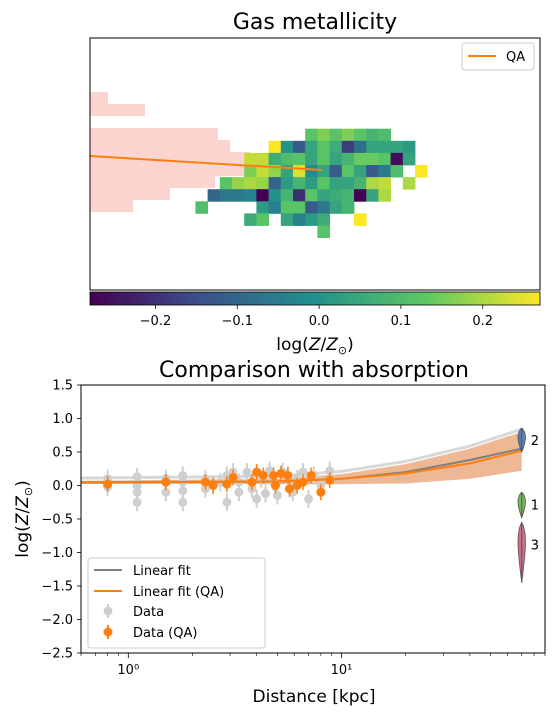 The image size is (557, 716). Describe the element at coordinates (535, 441) in the screenshot. I see `absorption-label: 2` at that location.